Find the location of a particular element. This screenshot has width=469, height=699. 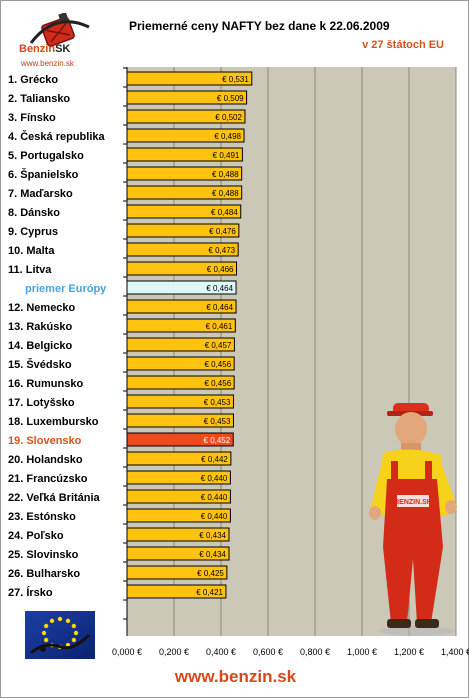

category-label: 27. Írsko is located at coordinates (30, 592).